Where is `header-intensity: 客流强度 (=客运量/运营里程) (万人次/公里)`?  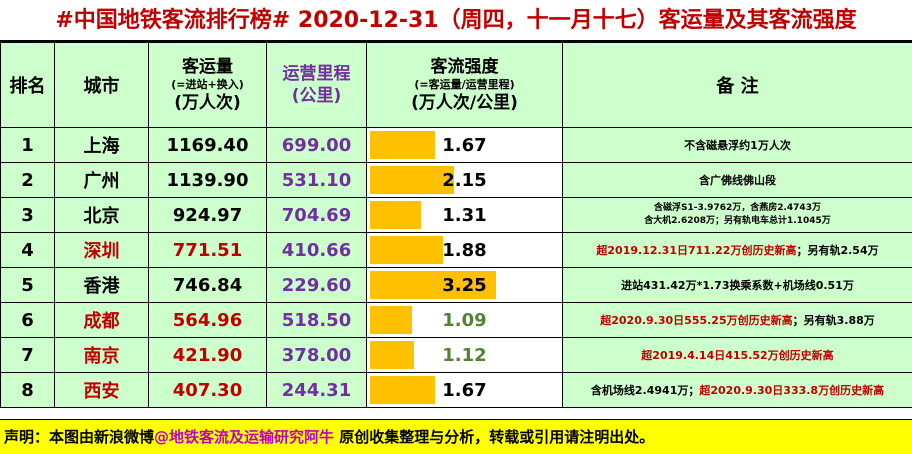 header-intensity: 客流强度 (=客运量/运营里程) (万人次/公里) is located at coordinates (464, 85).